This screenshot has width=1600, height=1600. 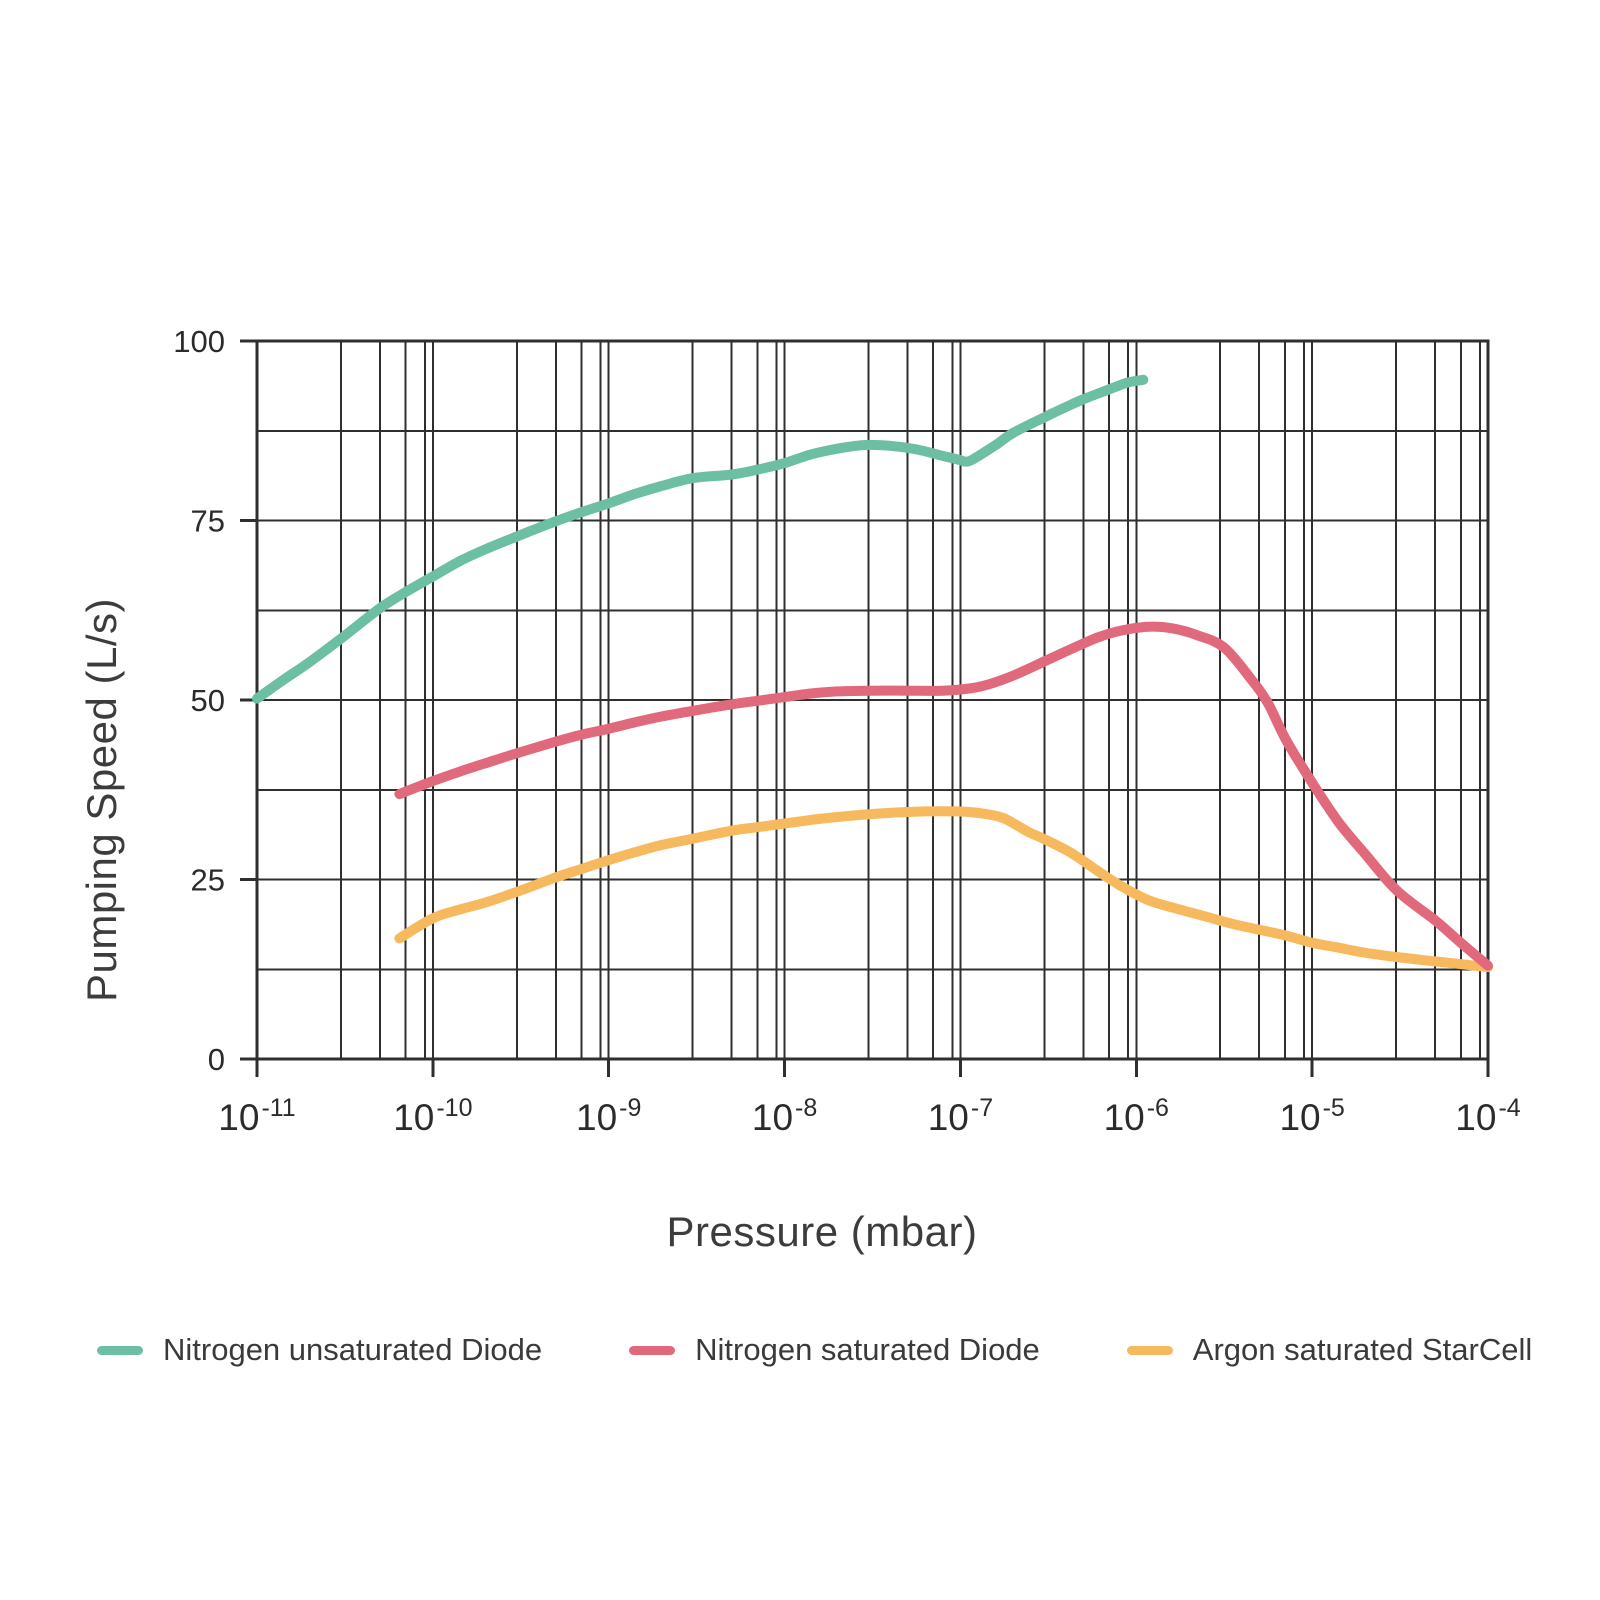 What do you see at coordinates (1149, 1350) in the screenshot?
I see `legend-swatch-argon-saturated-starcell` at bounding box center [1149, 1350].